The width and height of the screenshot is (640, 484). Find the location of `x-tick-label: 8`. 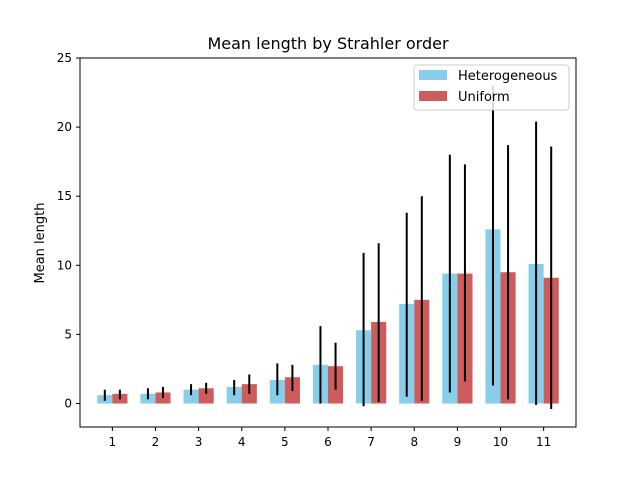

x-tick-label: 8 is located at coordinates (414, 442).